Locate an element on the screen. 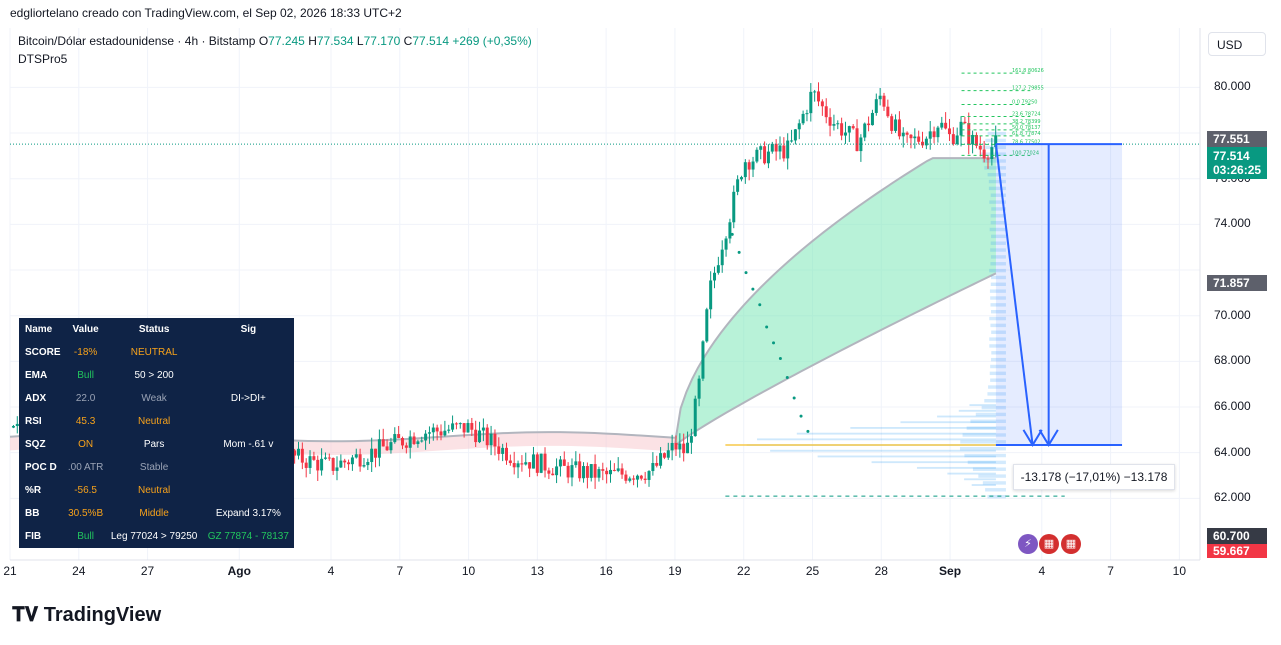 The height and width of the screenshot is (645, 1281). high-value: 77.534 is located at coordinates (335, 41).